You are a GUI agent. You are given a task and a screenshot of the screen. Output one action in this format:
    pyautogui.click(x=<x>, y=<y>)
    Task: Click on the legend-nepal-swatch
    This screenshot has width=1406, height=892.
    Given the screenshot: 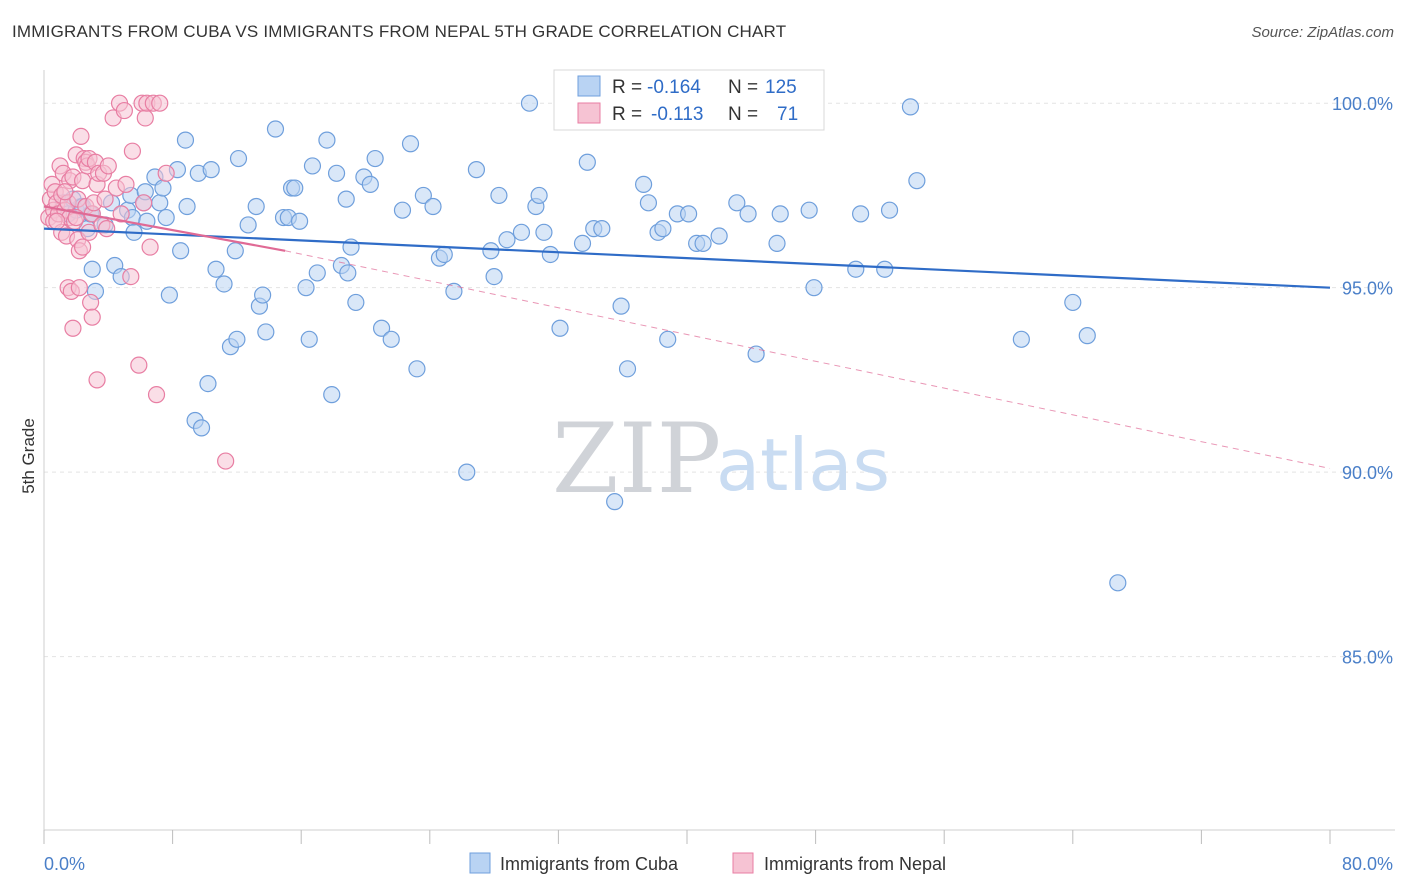 What is the action you would take?
    pyautogui.click(x=743, y=863)
    